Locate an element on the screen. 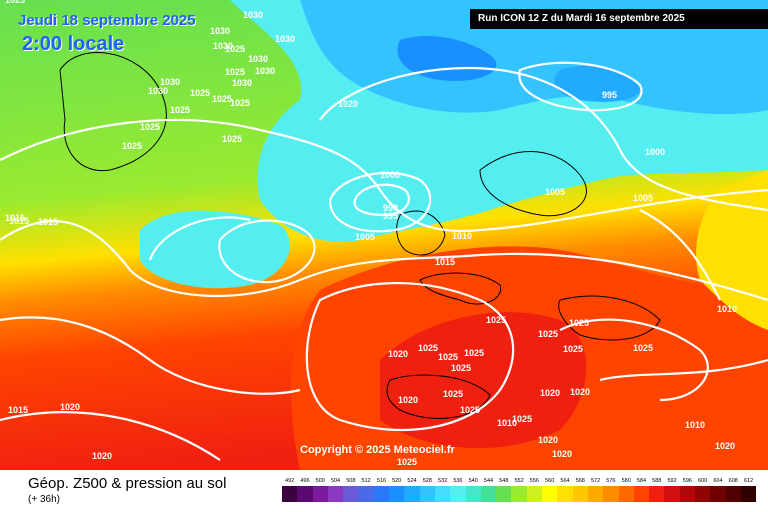 This screenshot has height=512, width=768. scale-tick-label: 492 is located at coordinates (290, 481).